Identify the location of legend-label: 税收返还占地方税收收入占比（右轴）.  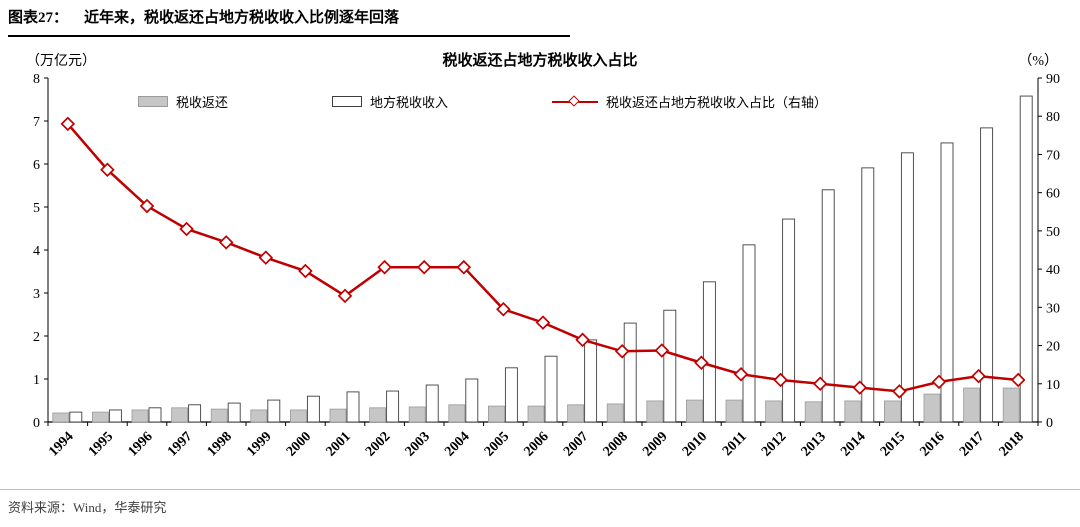
(717, 102).